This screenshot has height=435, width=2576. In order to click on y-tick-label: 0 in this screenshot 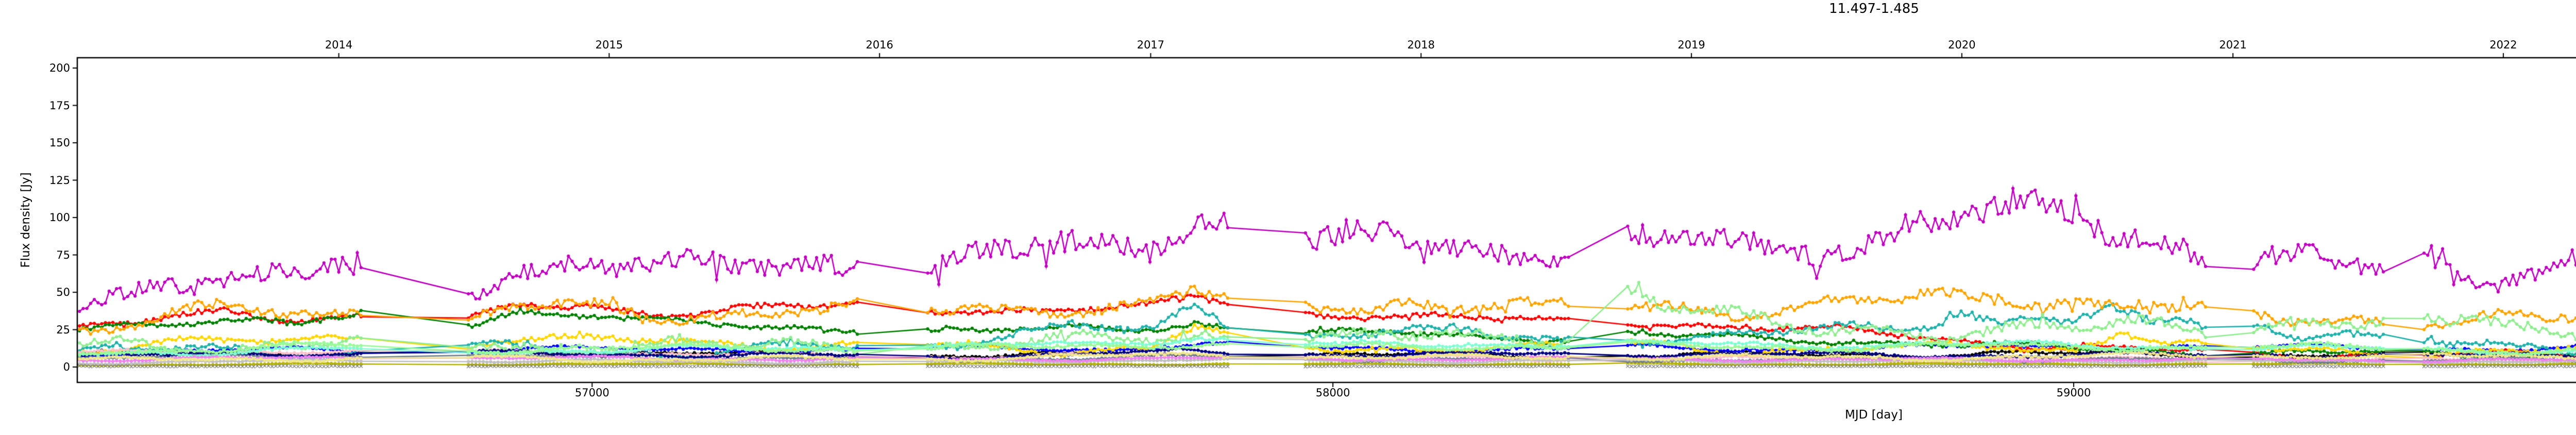, I will do `click(66, 367)`.